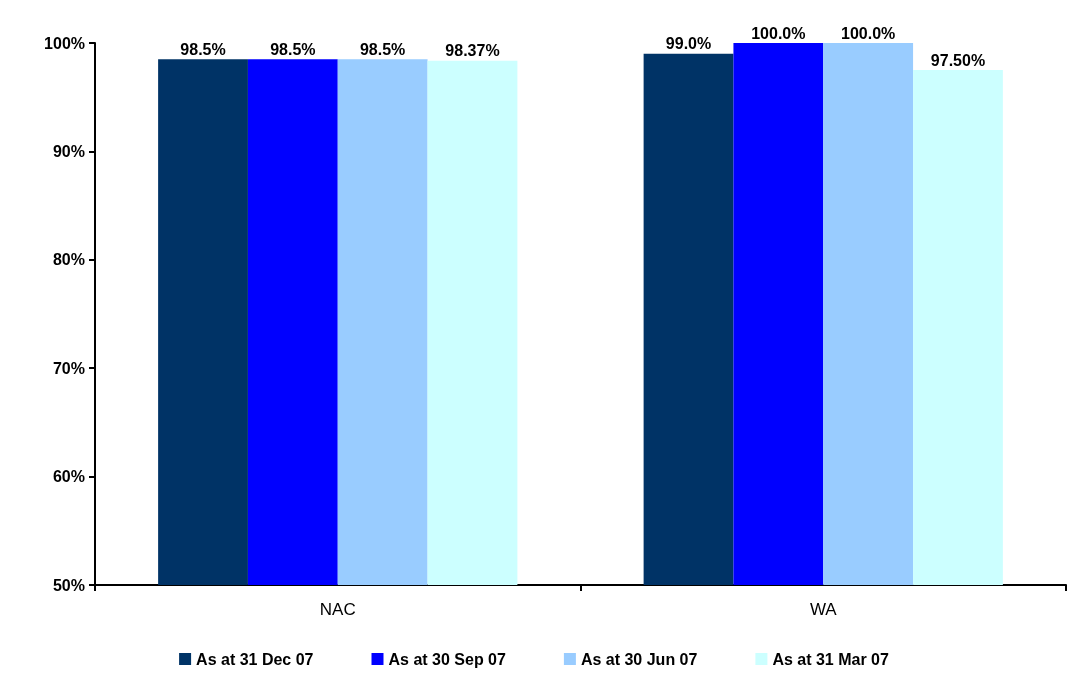 The width and height of the screenshot is (1068, 676). What do you see at coordinates (831, 659) in the screenshot?
I see `legend-label: As at 31 Mar 07` at bounding box center [831, 659].